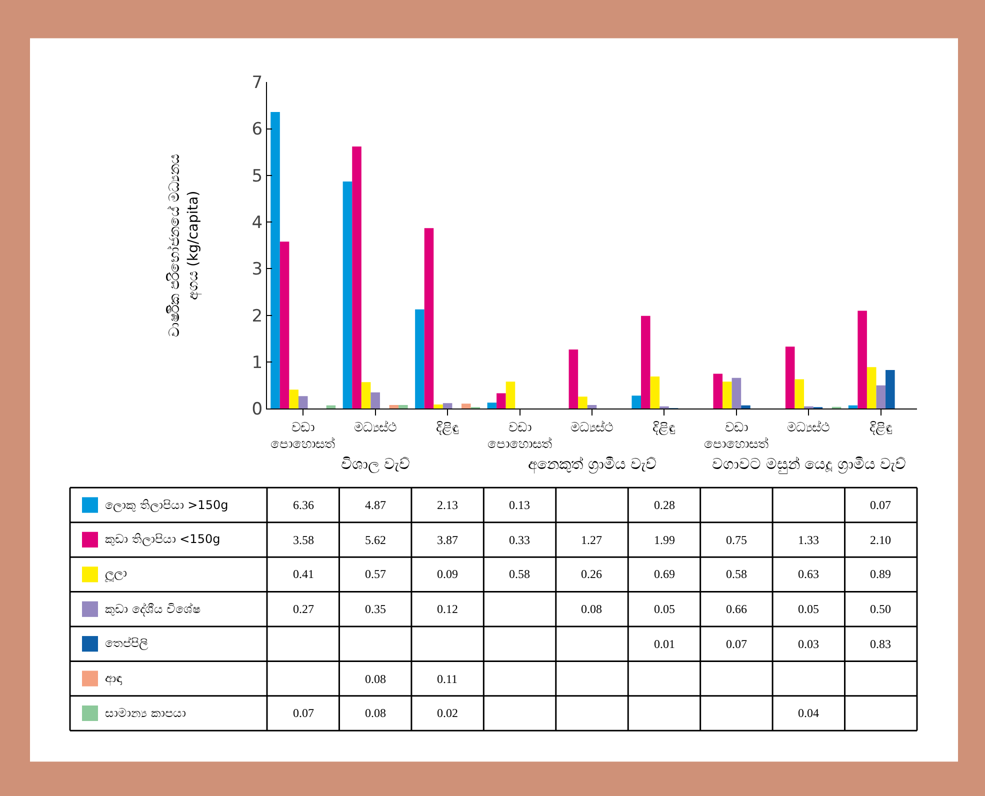 The height and width of the screenshot is (796, 985). Describe the element at coordinates (519, 505) in the screenshot. I see `data-label: 0.13` at that location.